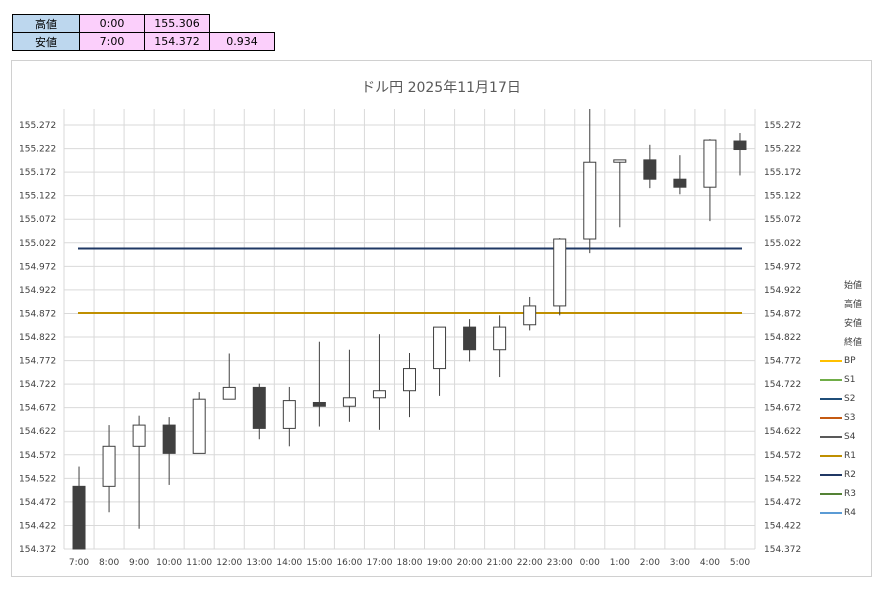 The width and height of the screenshot is (891, 603). Describe the element at coordinates (850, 512) in the screenshot. I see `legend-label: R4` at that location.